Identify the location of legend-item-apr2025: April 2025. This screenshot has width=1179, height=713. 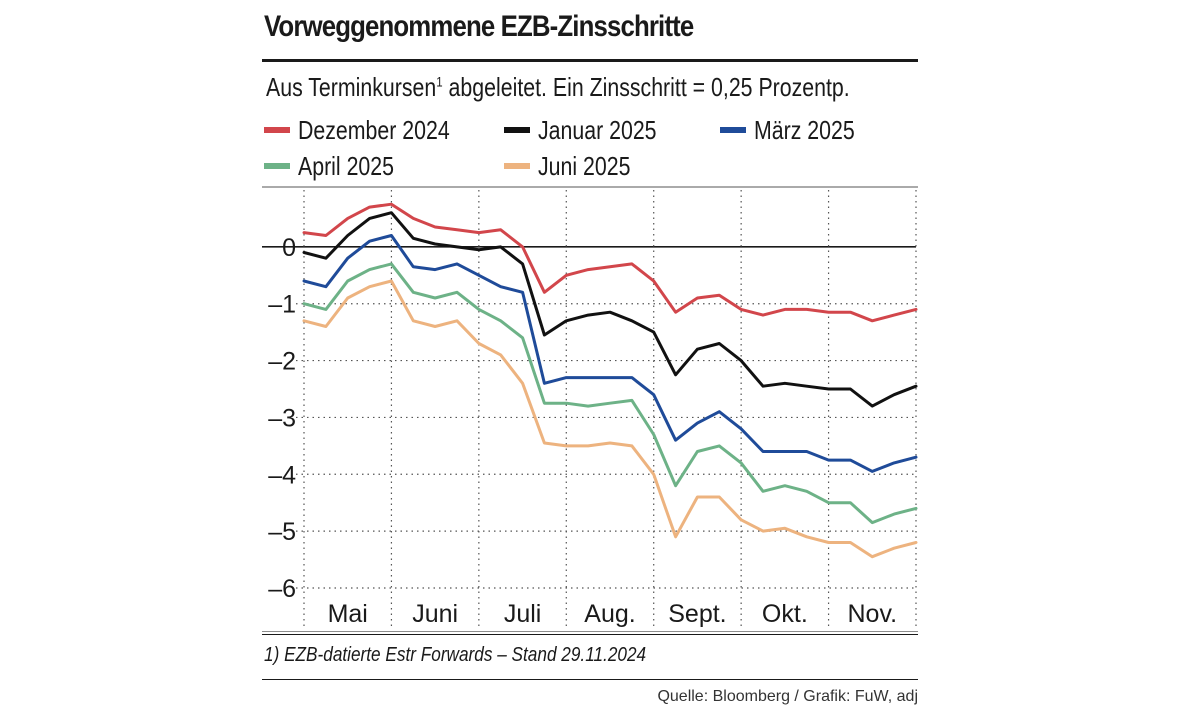
(339, 166).